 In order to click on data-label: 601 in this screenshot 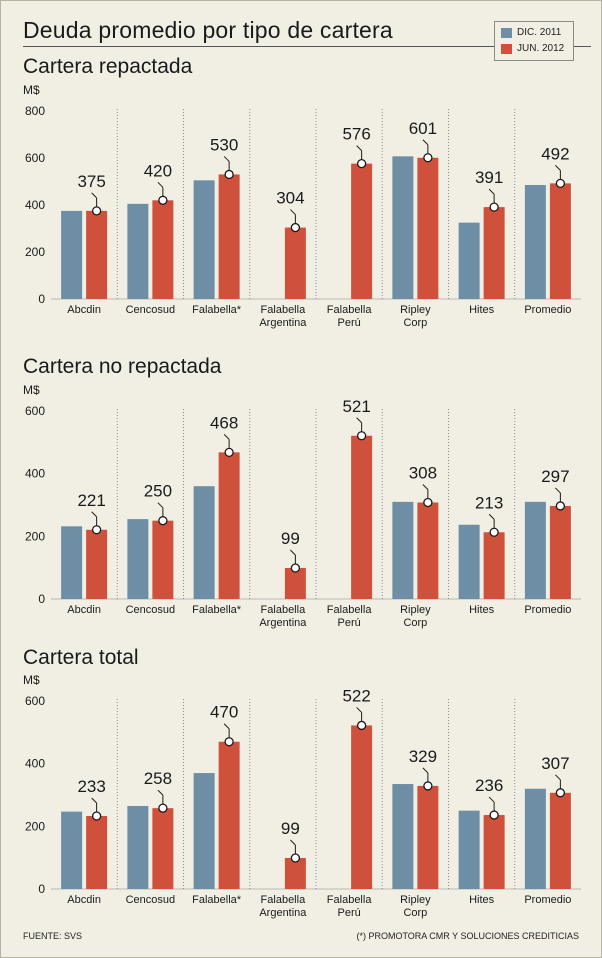, I will do `click(423, 128)`.